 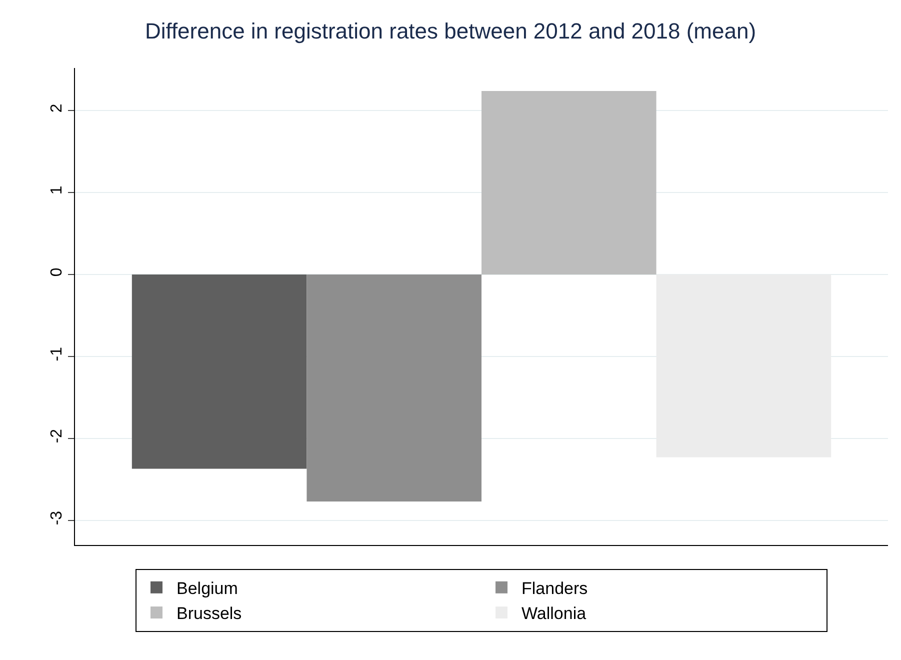 What do you see at coordinates (57, 518) in the screenshot?
I see `y-tick-label: -3` at bounding box center [57, 518].